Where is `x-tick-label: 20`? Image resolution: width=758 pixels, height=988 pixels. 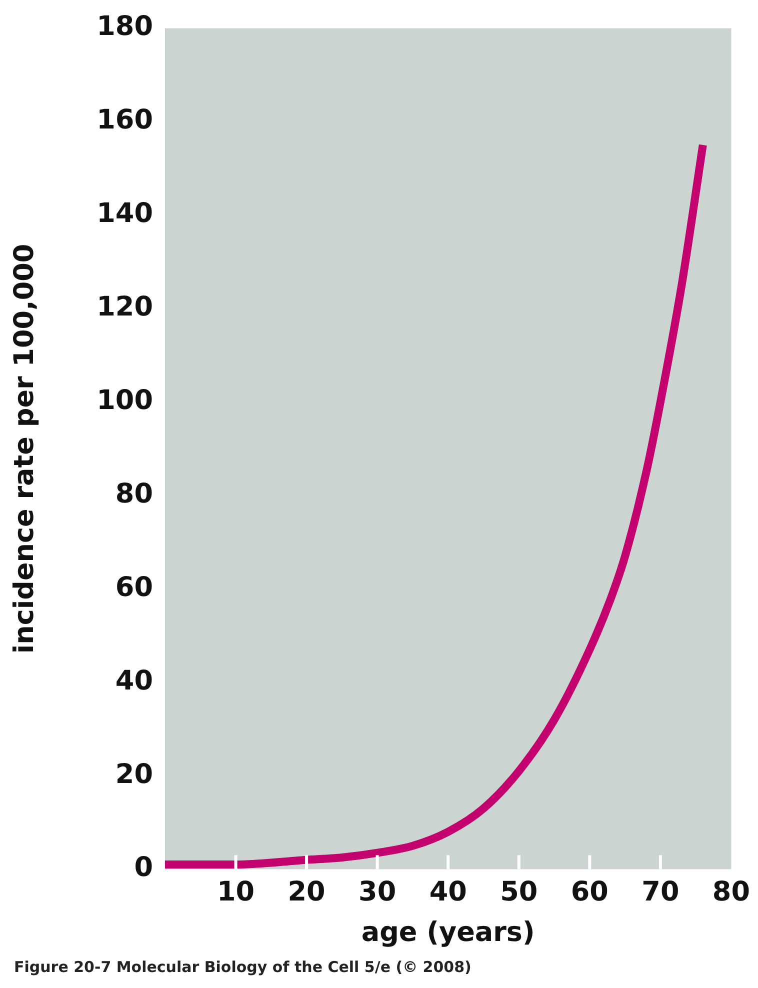 x-tick-label: 20 is located at coordinates (307, 892).